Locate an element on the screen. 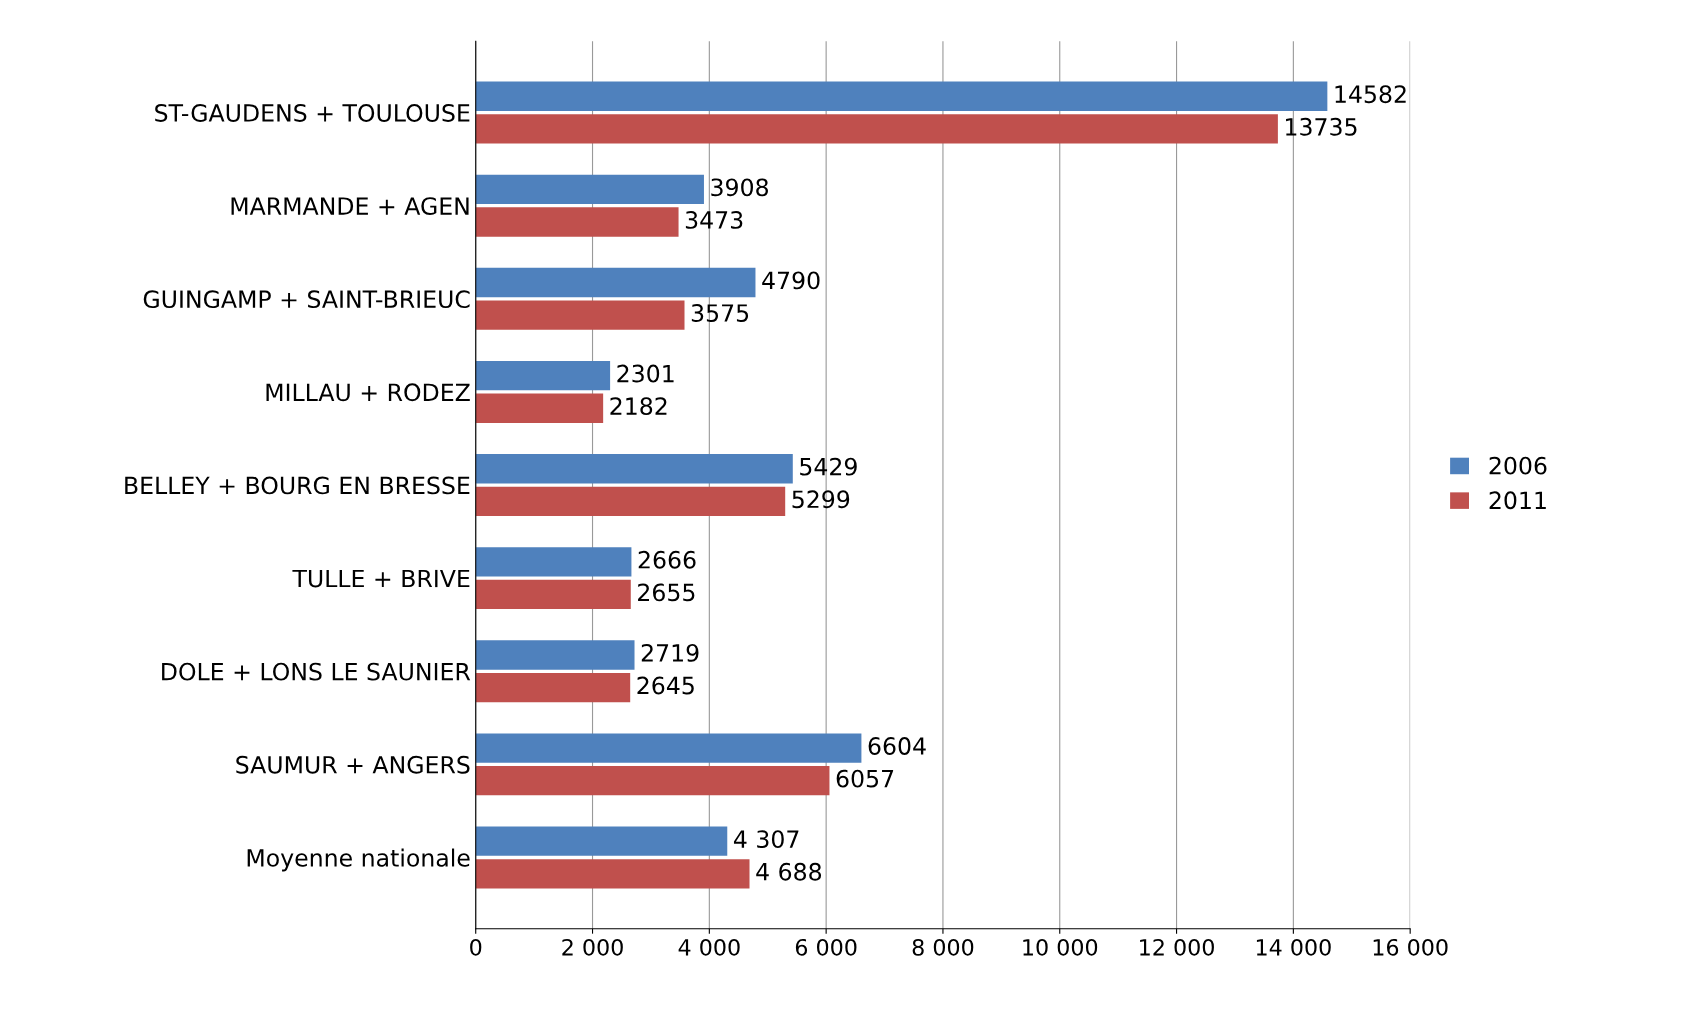 This screenshot has width=1699, height=1032. x-tick-label: 8 000 is located at coordinates (943, 947).